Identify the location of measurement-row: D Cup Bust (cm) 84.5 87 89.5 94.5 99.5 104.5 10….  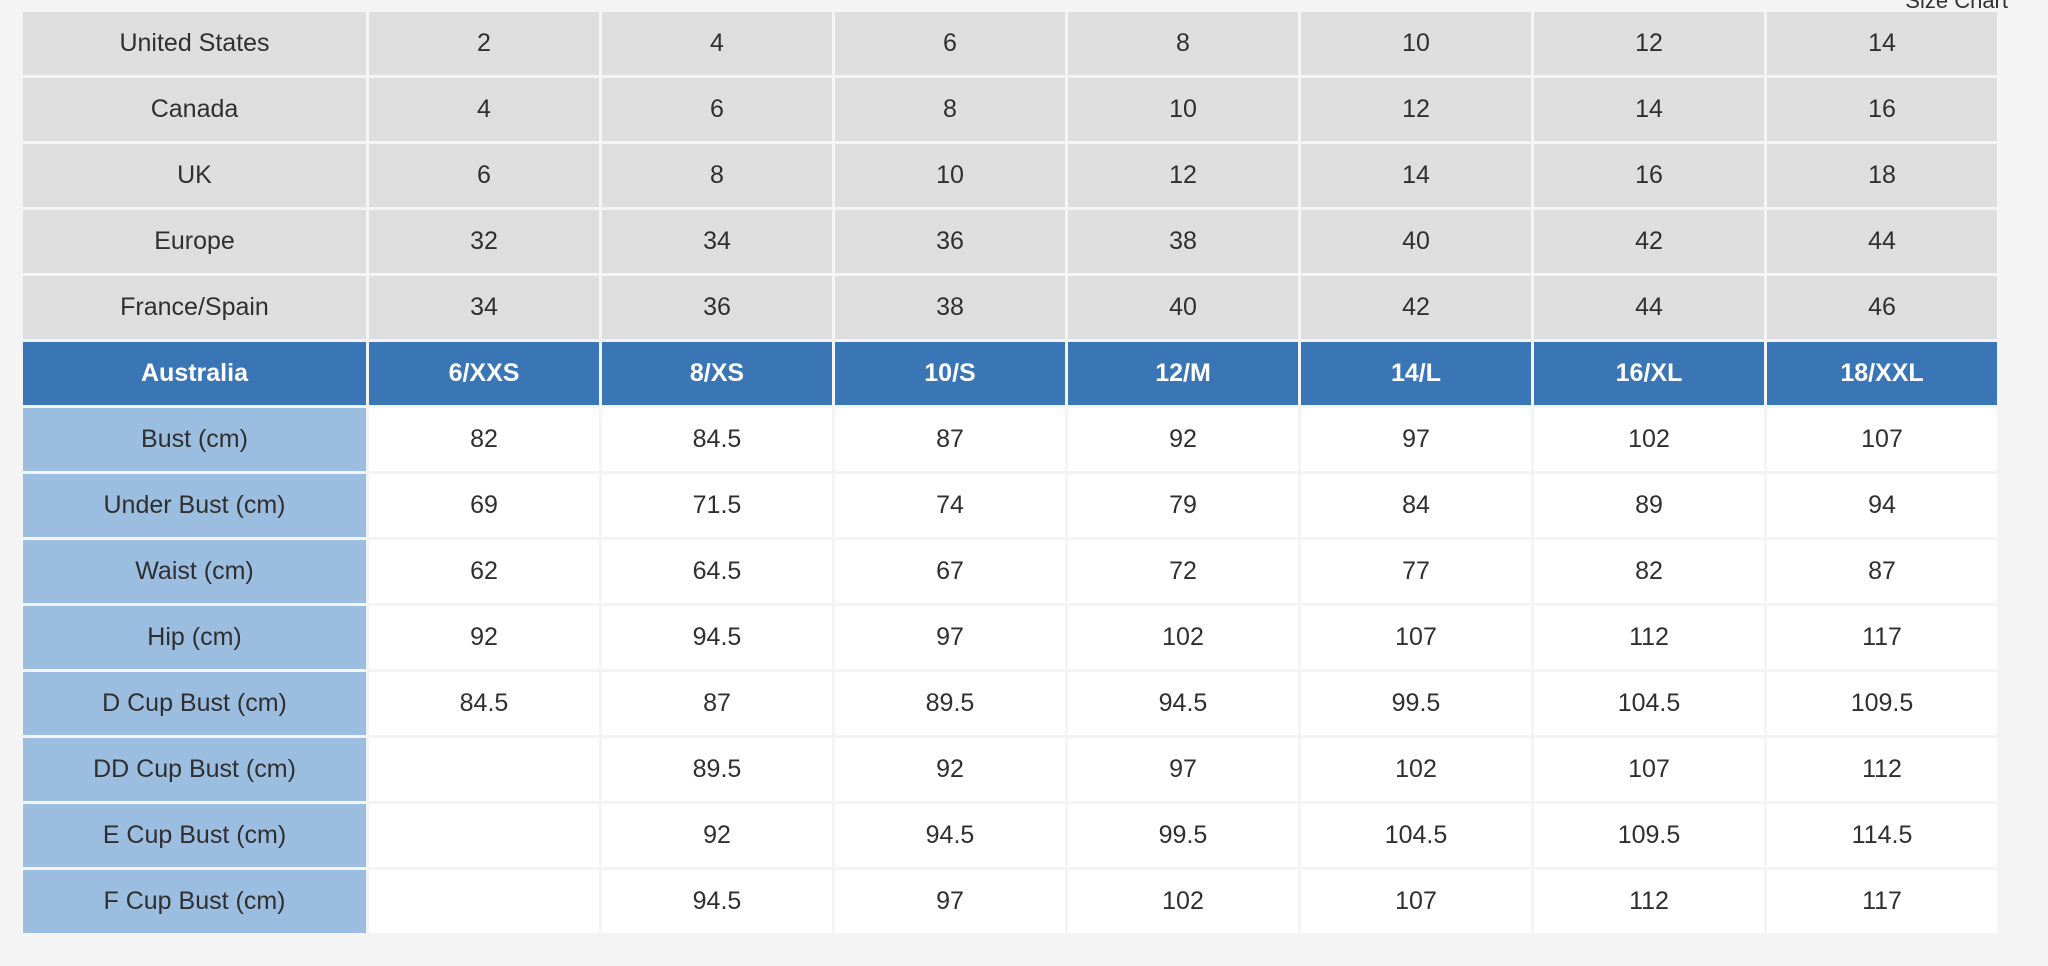
(1010, 703).